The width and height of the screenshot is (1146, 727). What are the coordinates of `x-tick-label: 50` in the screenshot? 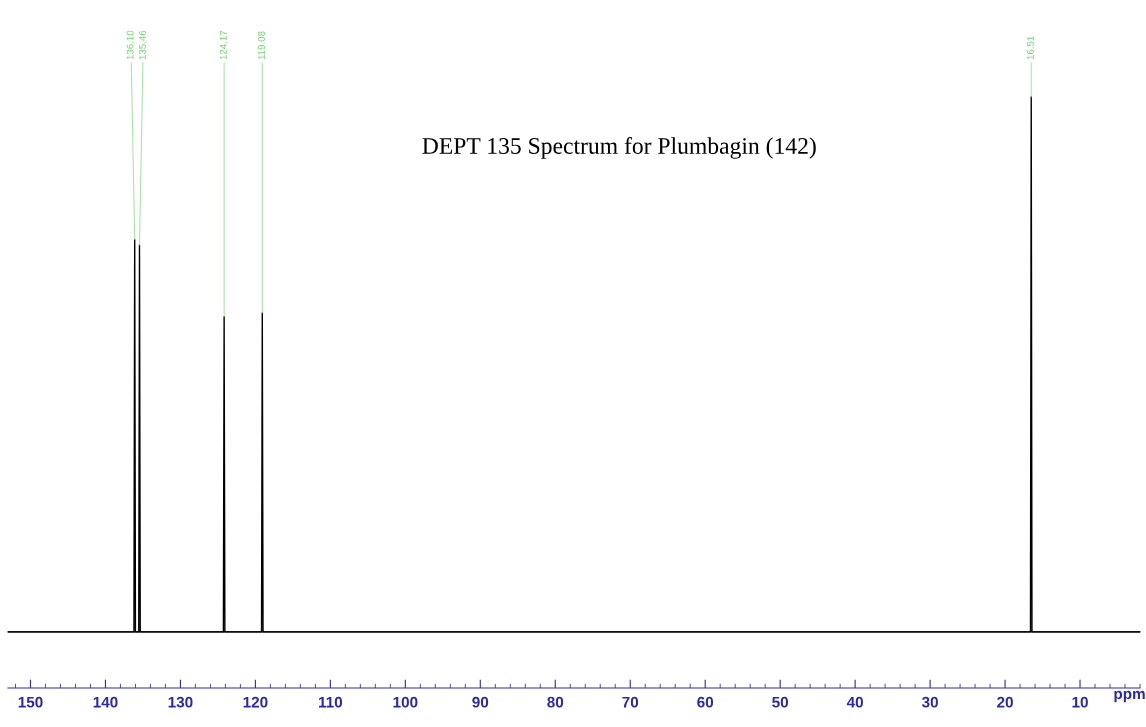 It's located at (780, 702).